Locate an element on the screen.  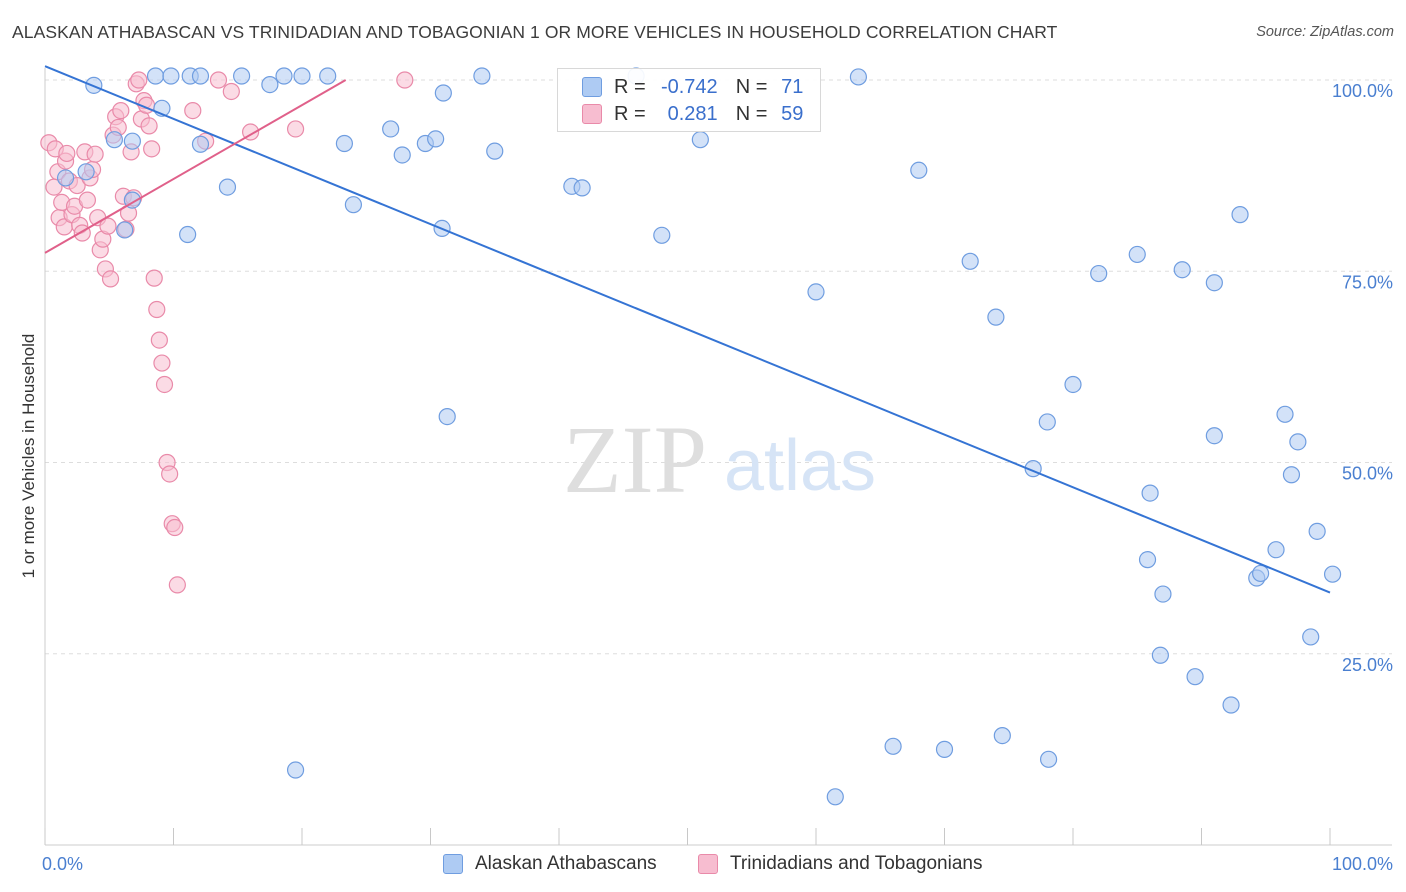
x-tick-label: 100.0% is located at coordinates (1362, 864).